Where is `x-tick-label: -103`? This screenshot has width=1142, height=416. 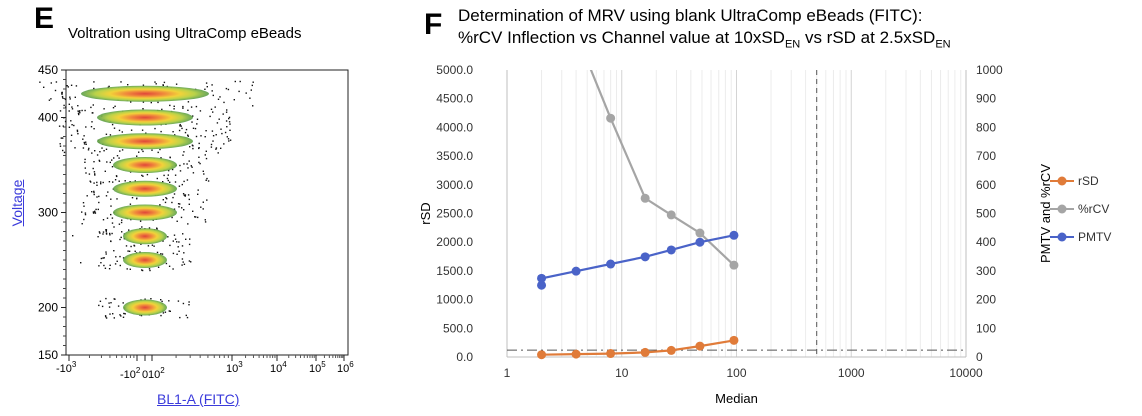
x-tick-label: -103 is located at coordinates (66, 367).